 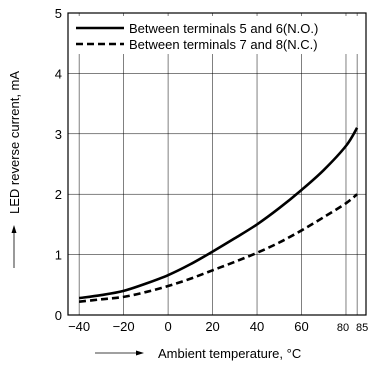 I want to click on y-tick-label: 5, so click(x=58, y=13).